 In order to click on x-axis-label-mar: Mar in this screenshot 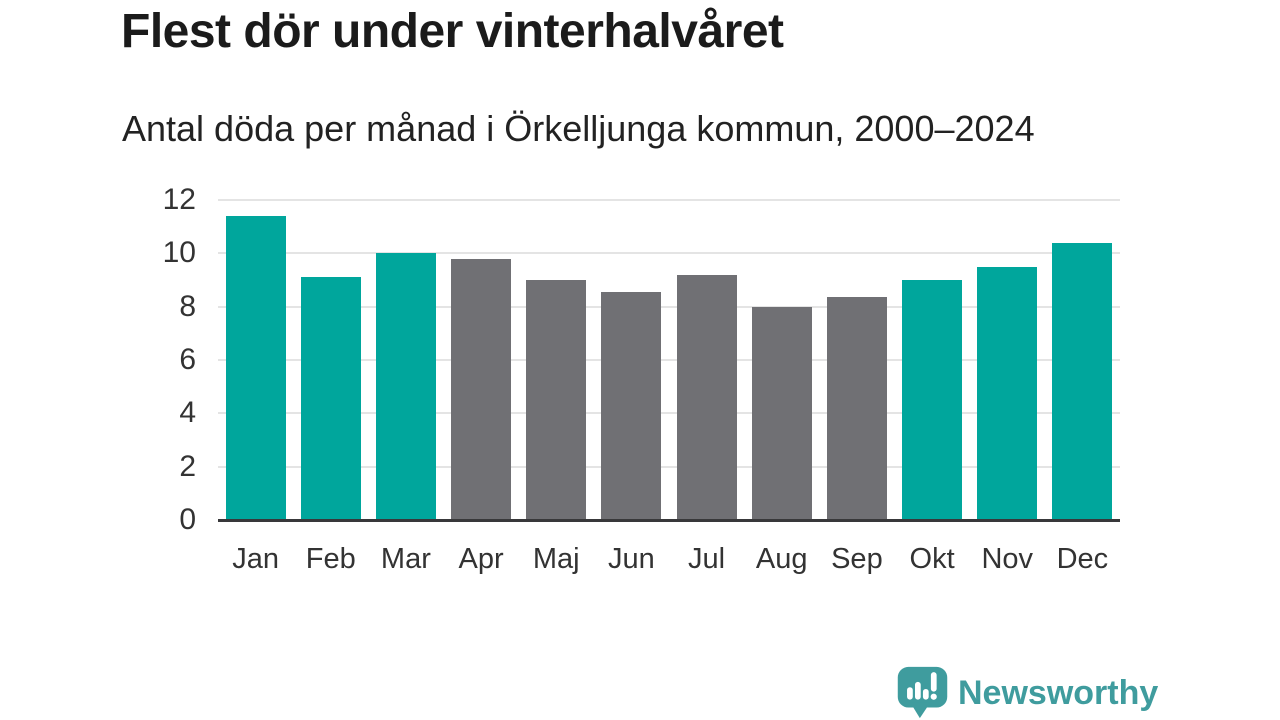, I will do `click(405, 559)`.